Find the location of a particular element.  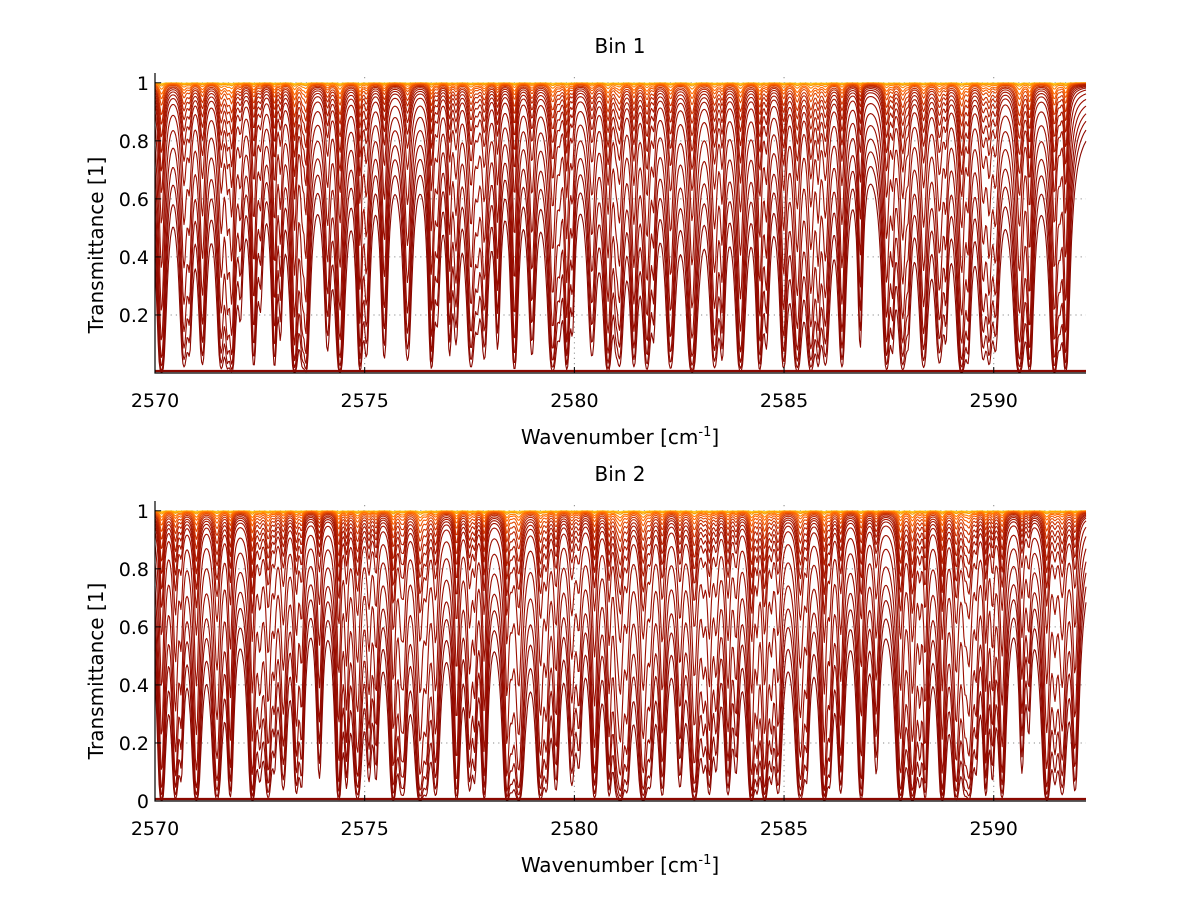

chart-title: Bin 1 is located at coordinates (619, 46).